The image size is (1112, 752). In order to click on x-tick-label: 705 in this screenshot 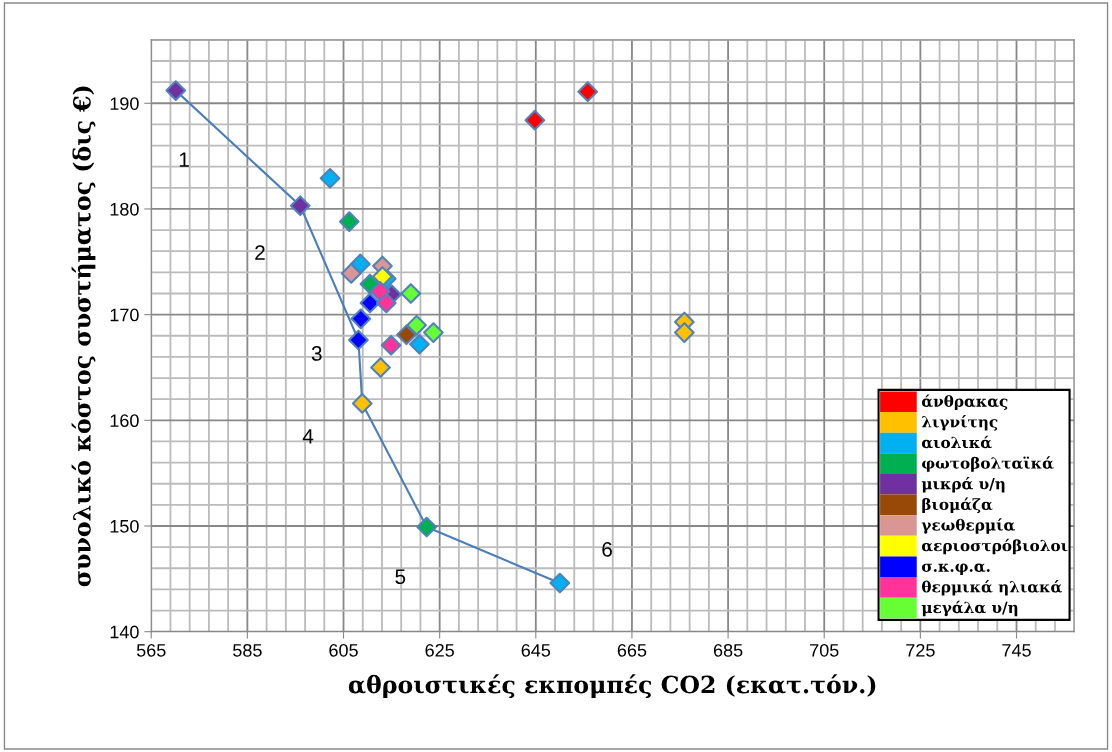, I will do `click(824, 650)`.